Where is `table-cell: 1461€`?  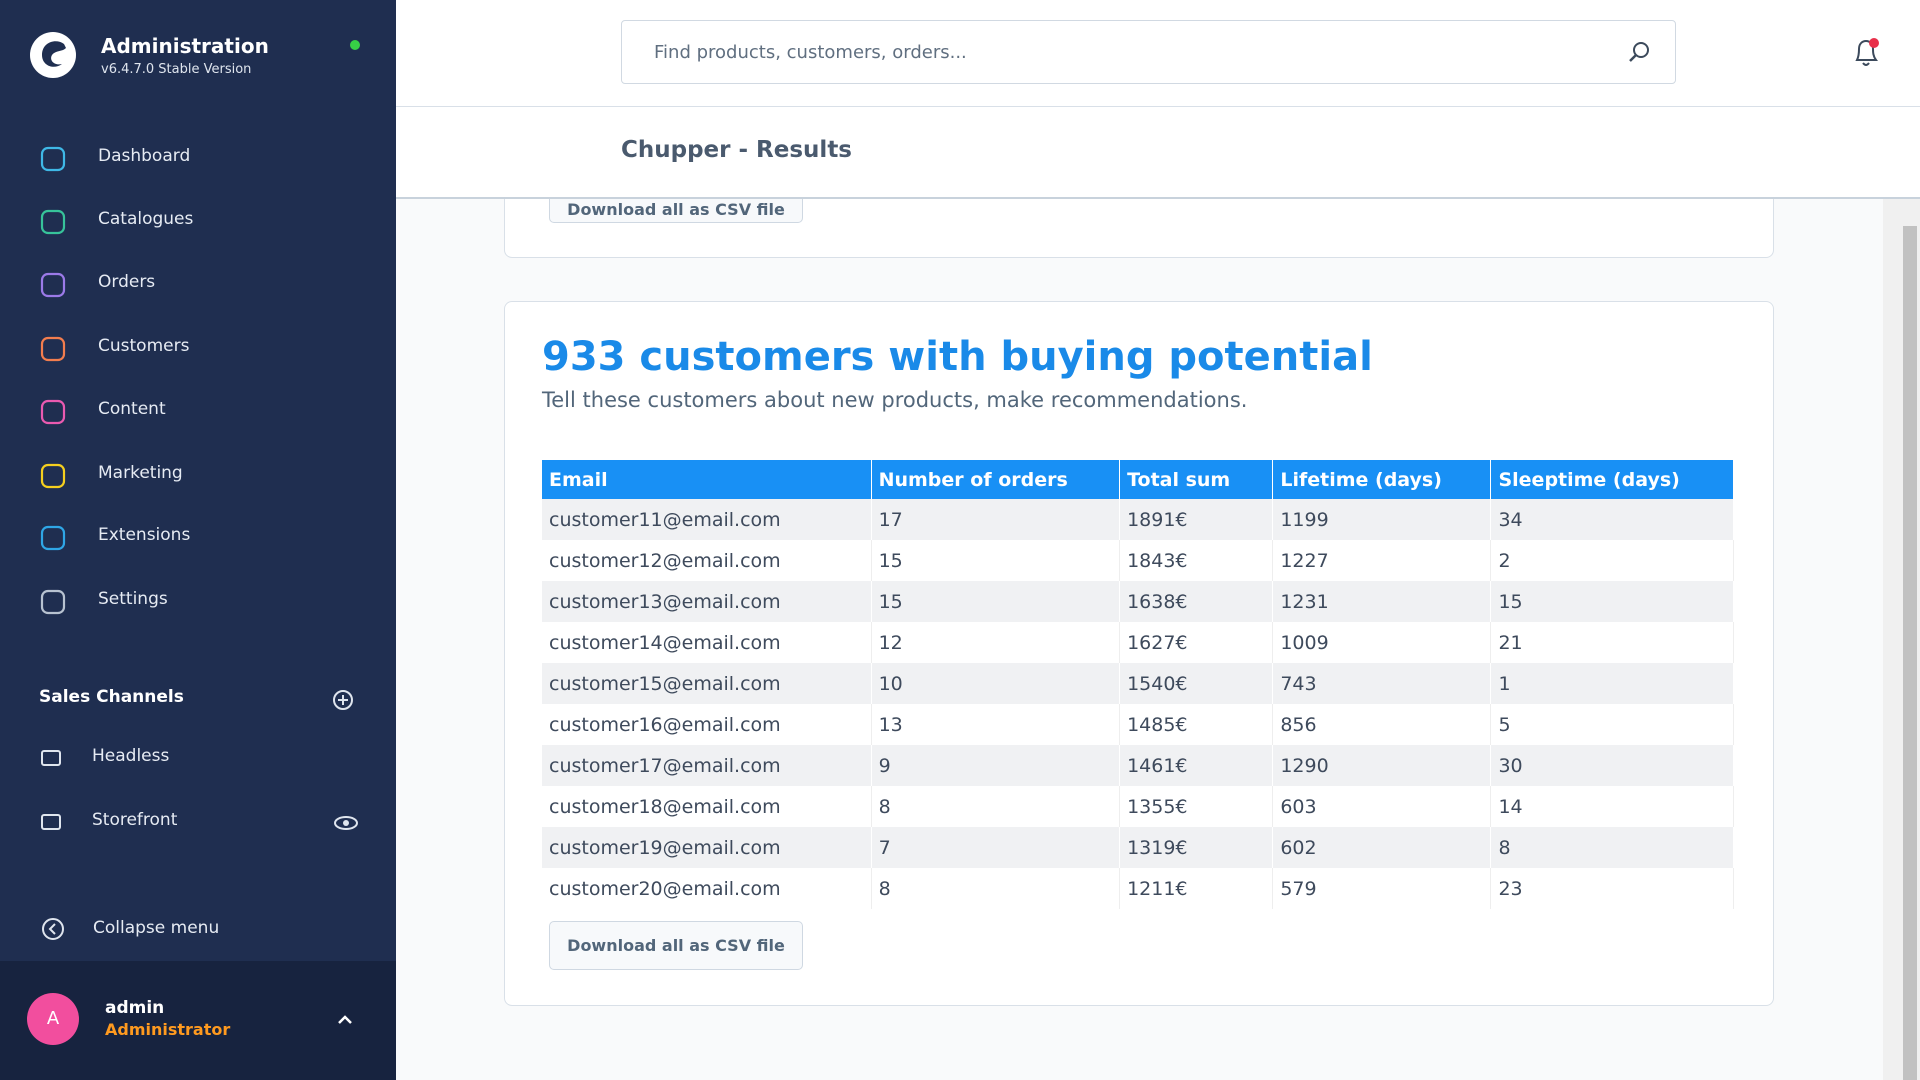
table-cell: 1461€ is located at coordinates (1196, 765).